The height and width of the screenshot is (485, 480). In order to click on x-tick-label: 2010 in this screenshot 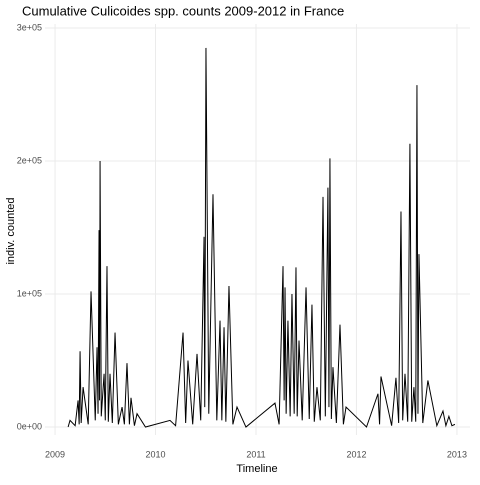, I will do `click(156, 454)`.